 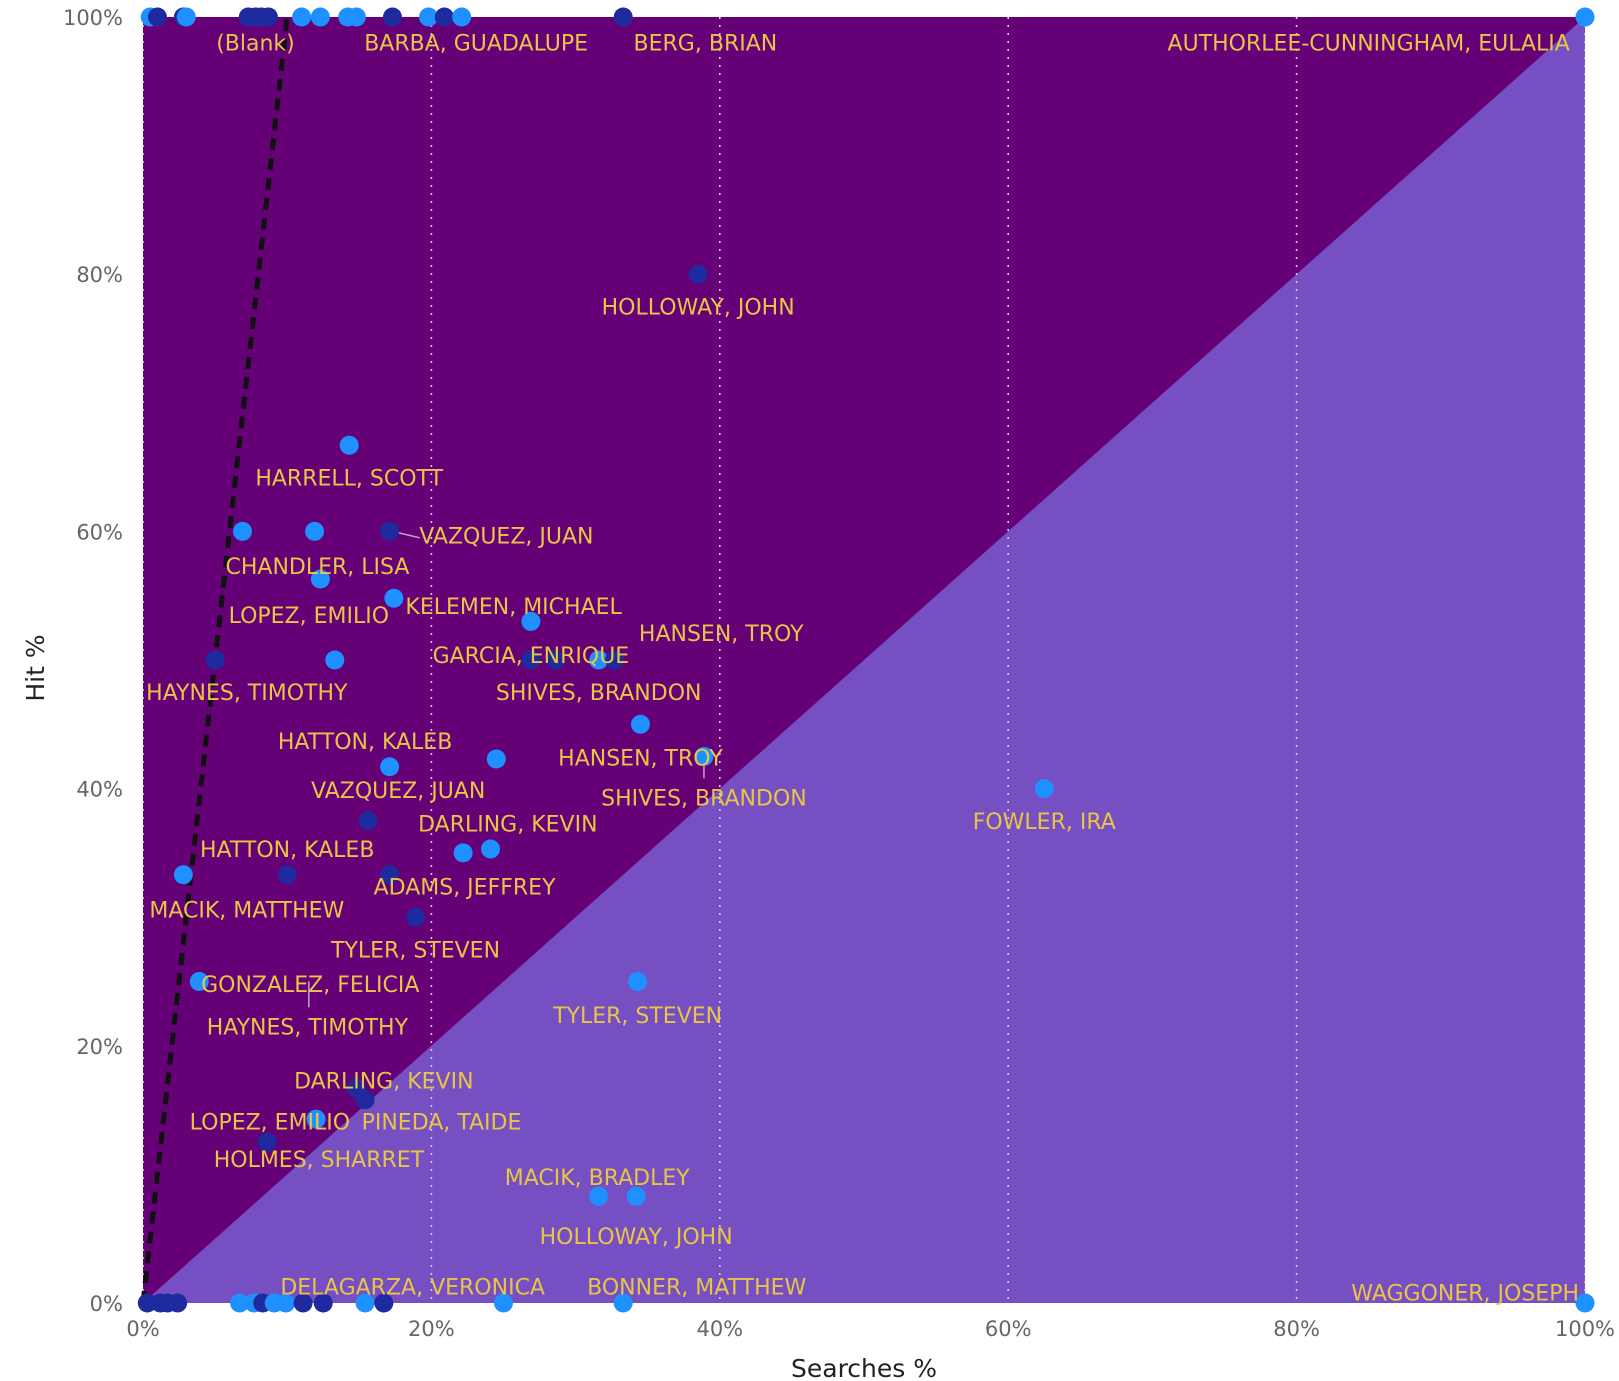 I want to click on x-tick-label: 80%, so click(x=1296, y=1329).